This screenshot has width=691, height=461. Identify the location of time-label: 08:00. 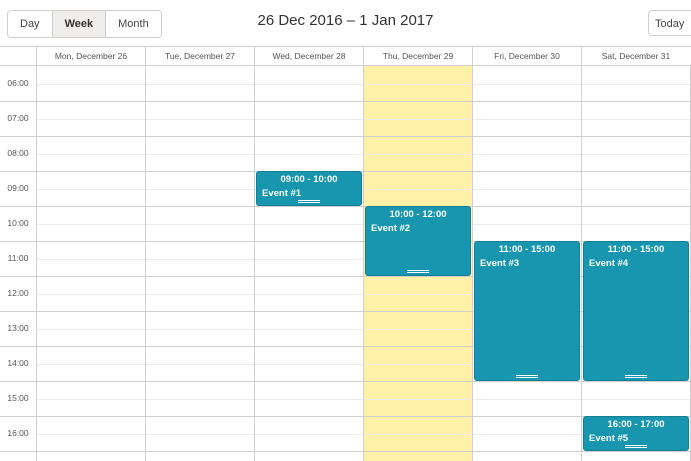
(18, 153).